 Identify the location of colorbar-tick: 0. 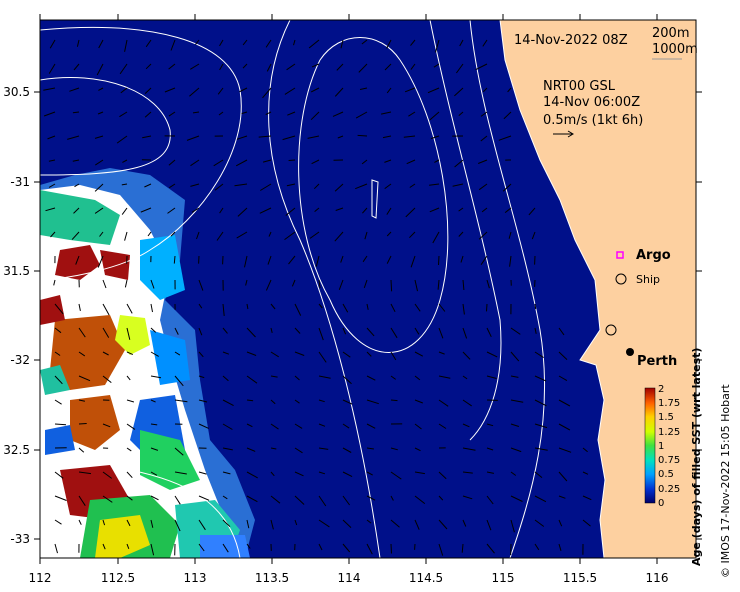
(661, 503).